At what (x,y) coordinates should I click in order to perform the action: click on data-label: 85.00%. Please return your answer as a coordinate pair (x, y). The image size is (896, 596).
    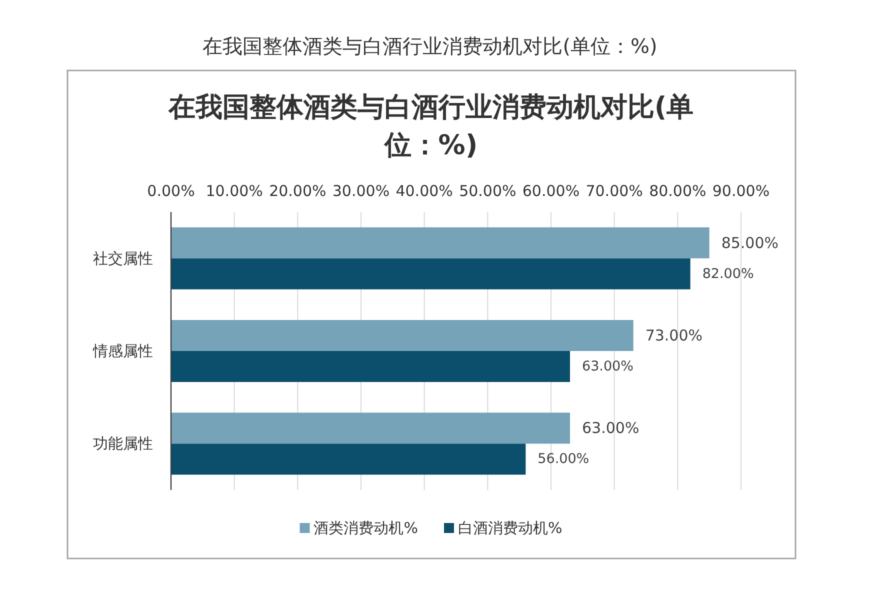
    Looking at the image, I should click on (750, 243).